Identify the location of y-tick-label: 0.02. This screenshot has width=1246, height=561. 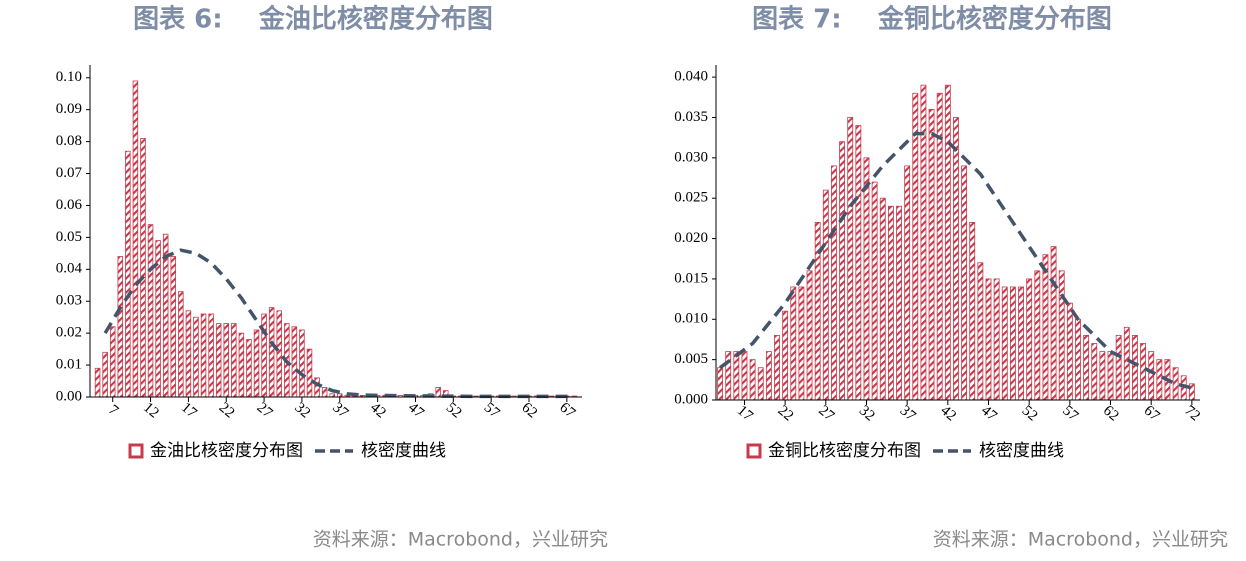
(69, 333).